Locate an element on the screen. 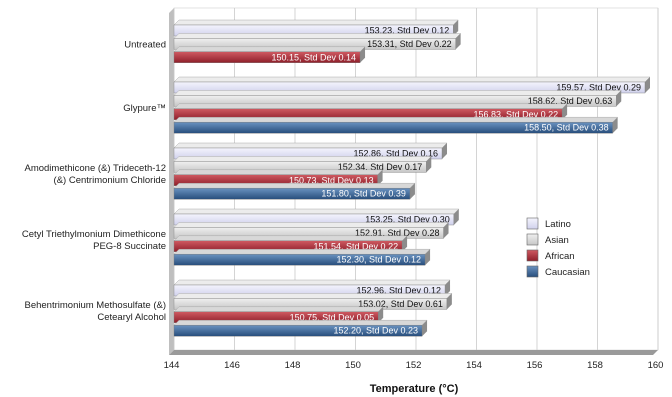 The image size is (672, 397). legend-item-african: African is located at coordinates (550, 255).